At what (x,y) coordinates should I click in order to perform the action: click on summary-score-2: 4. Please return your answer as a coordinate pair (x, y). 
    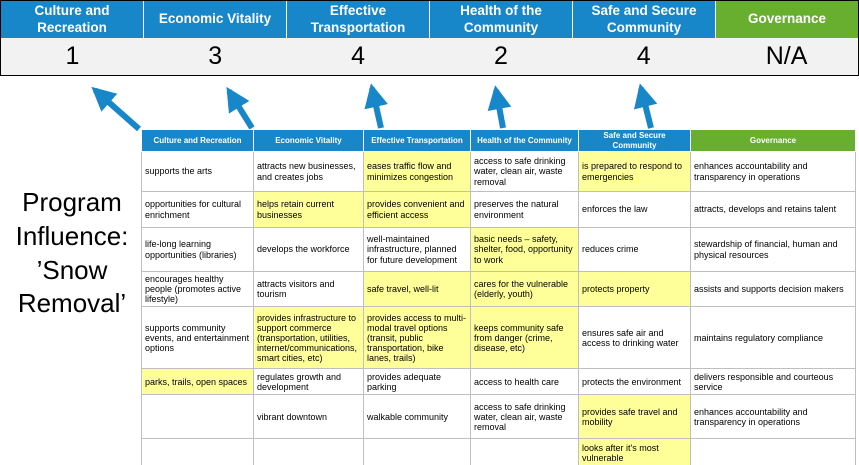
    Looking at the image, I should click on (358, 56).